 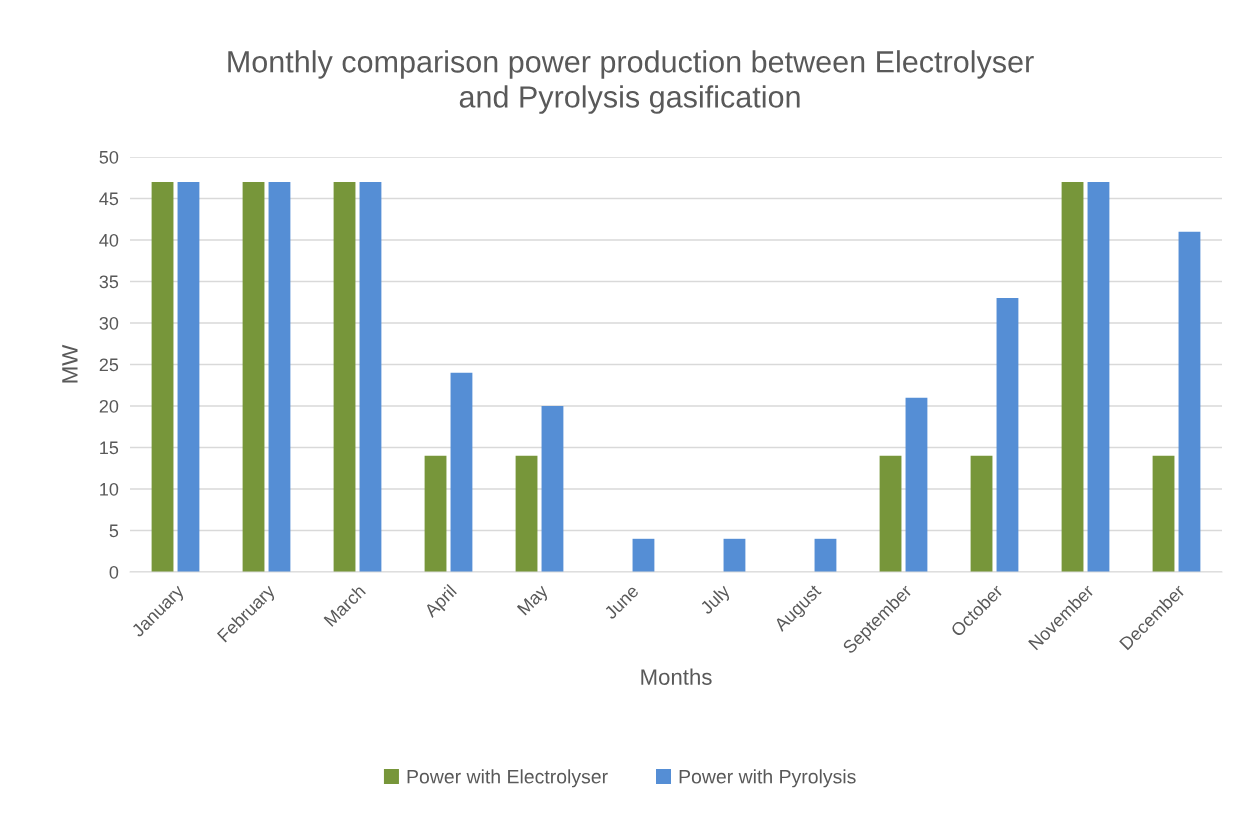 What do you see at coordinates (109, 282) in the screenshot?
I see `y-tick-label: 35` at bounding box center [109, 282].